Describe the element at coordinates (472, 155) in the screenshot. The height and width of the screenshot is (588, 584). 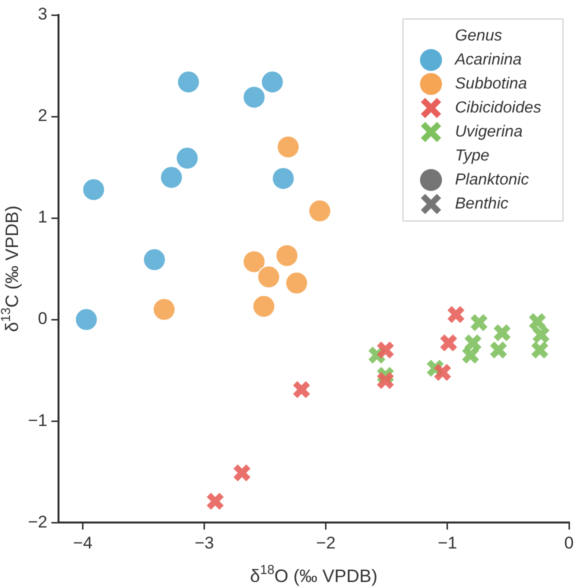
I see `annotation: Type` at that location.